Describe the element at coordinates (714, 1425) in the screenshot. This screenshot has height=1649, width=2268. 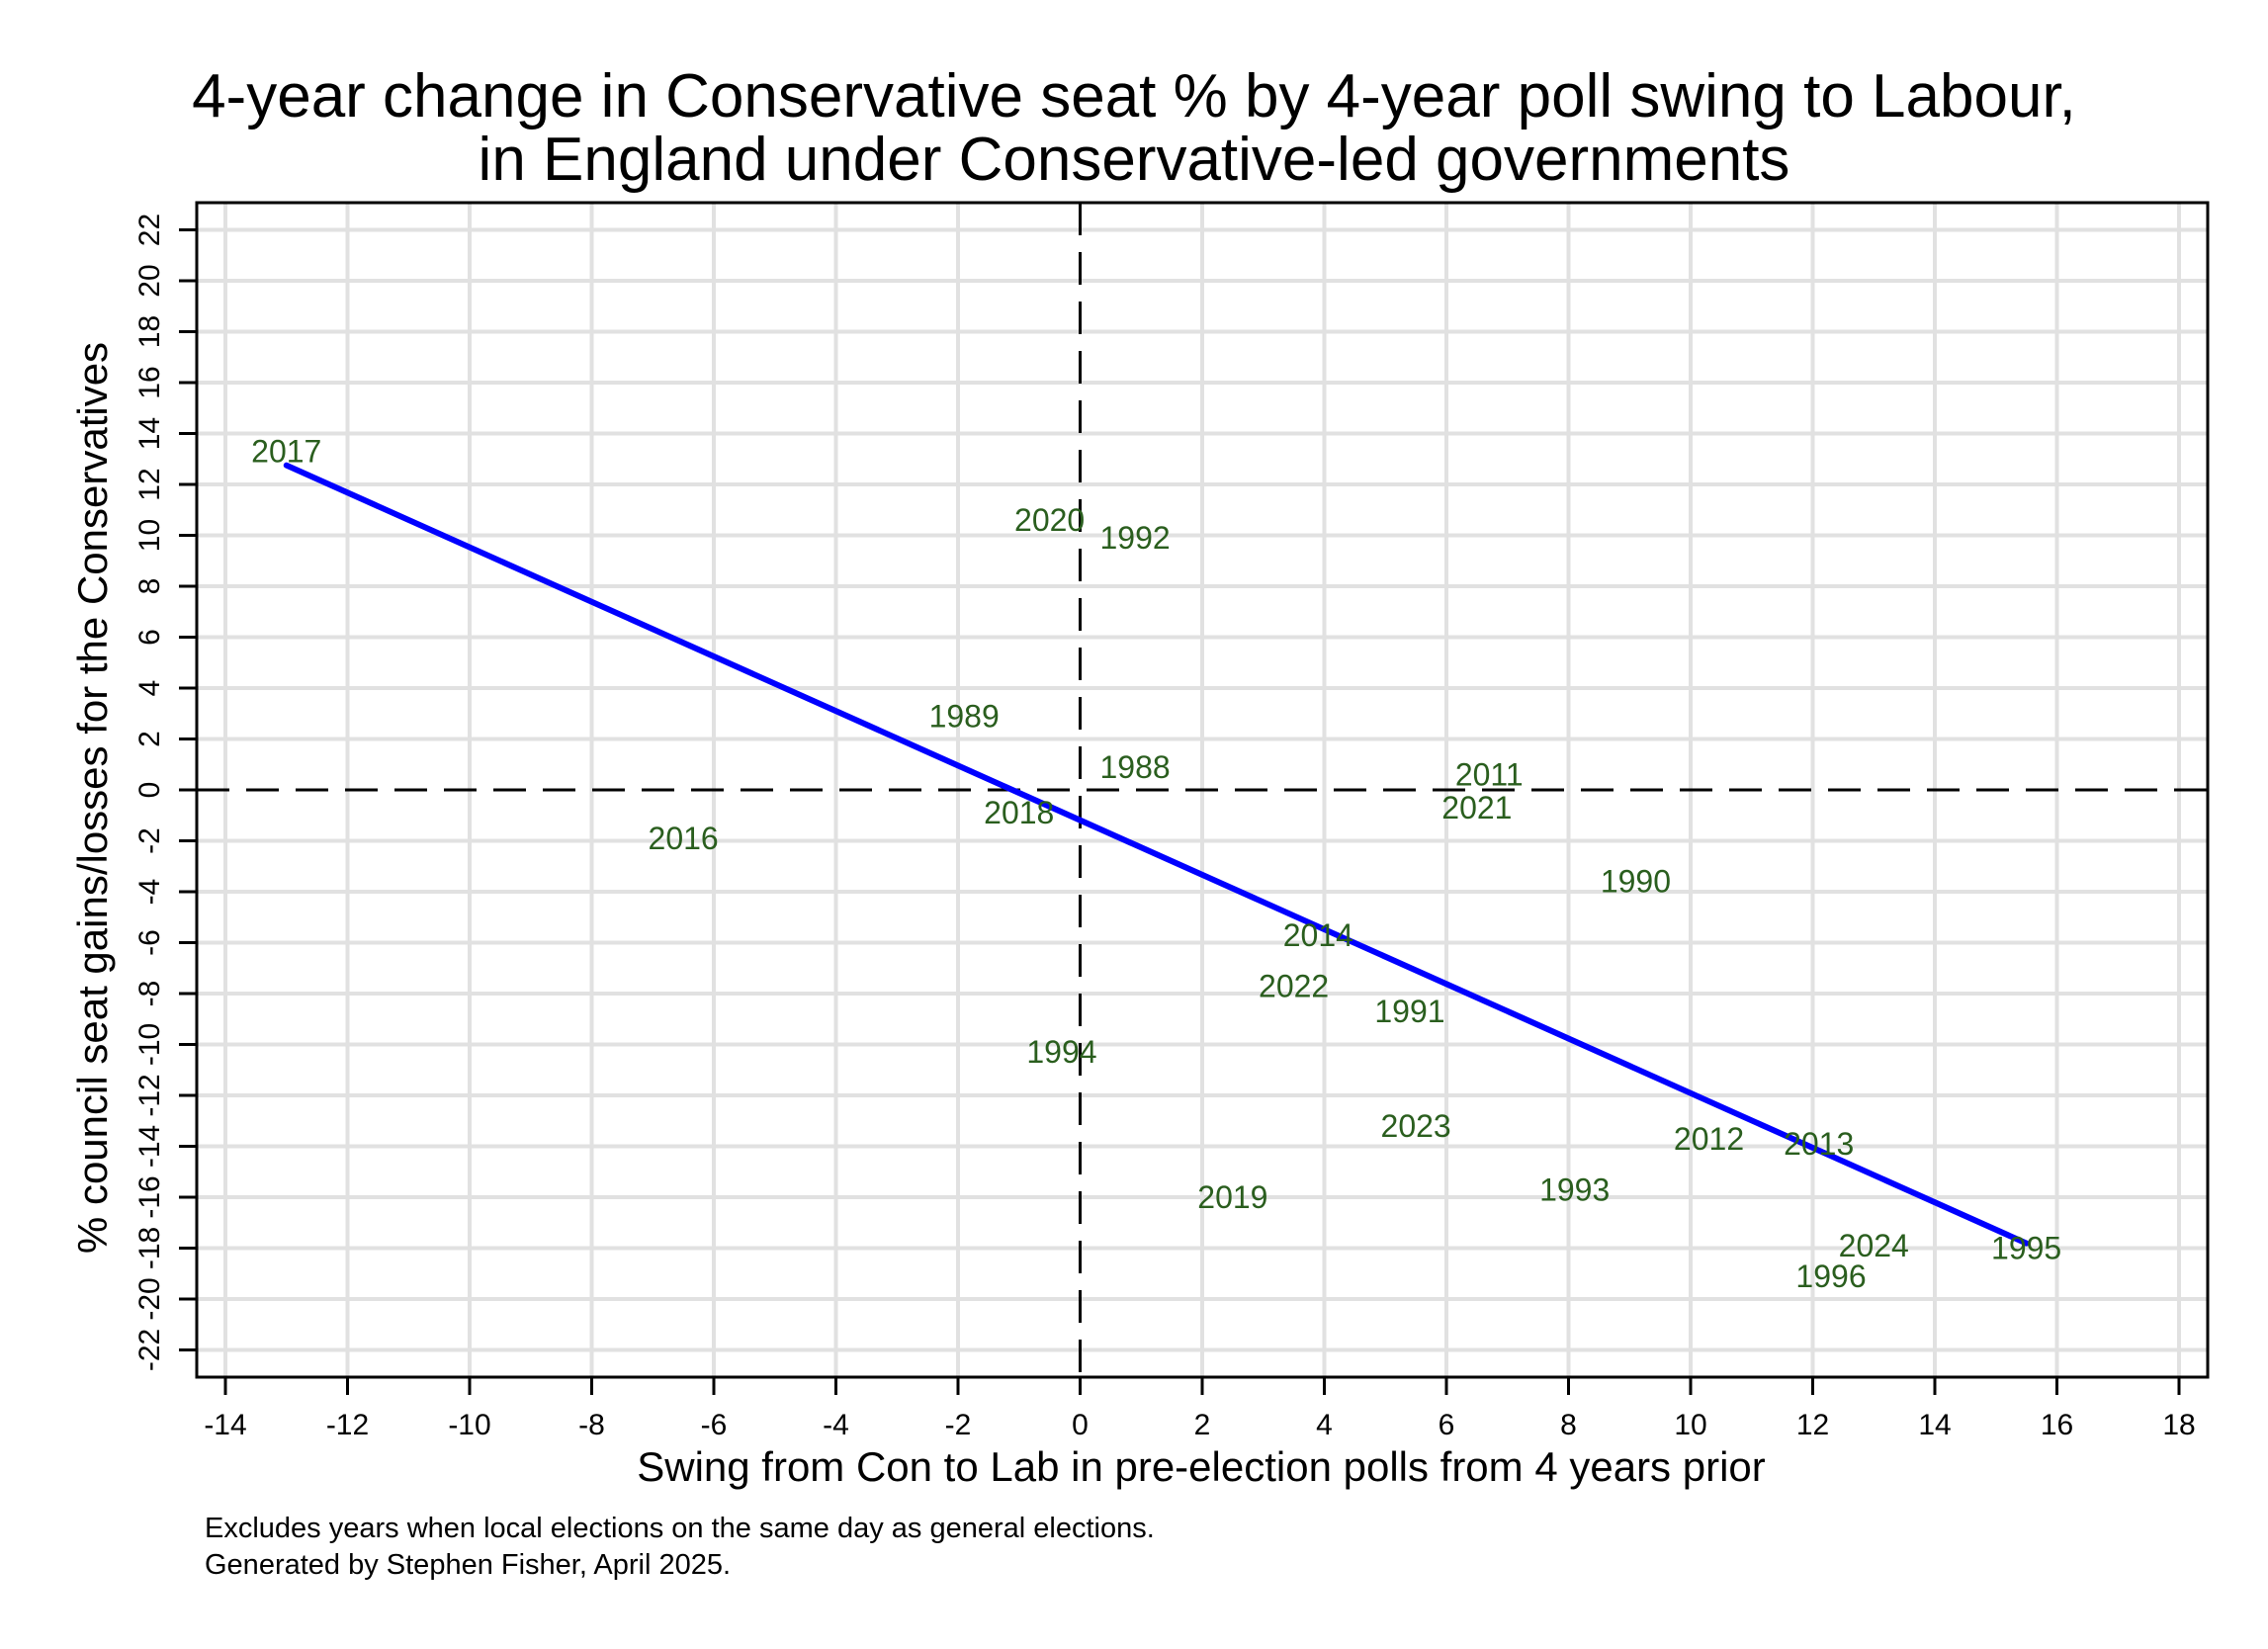
I see `x-tick-label: -6` at that location.